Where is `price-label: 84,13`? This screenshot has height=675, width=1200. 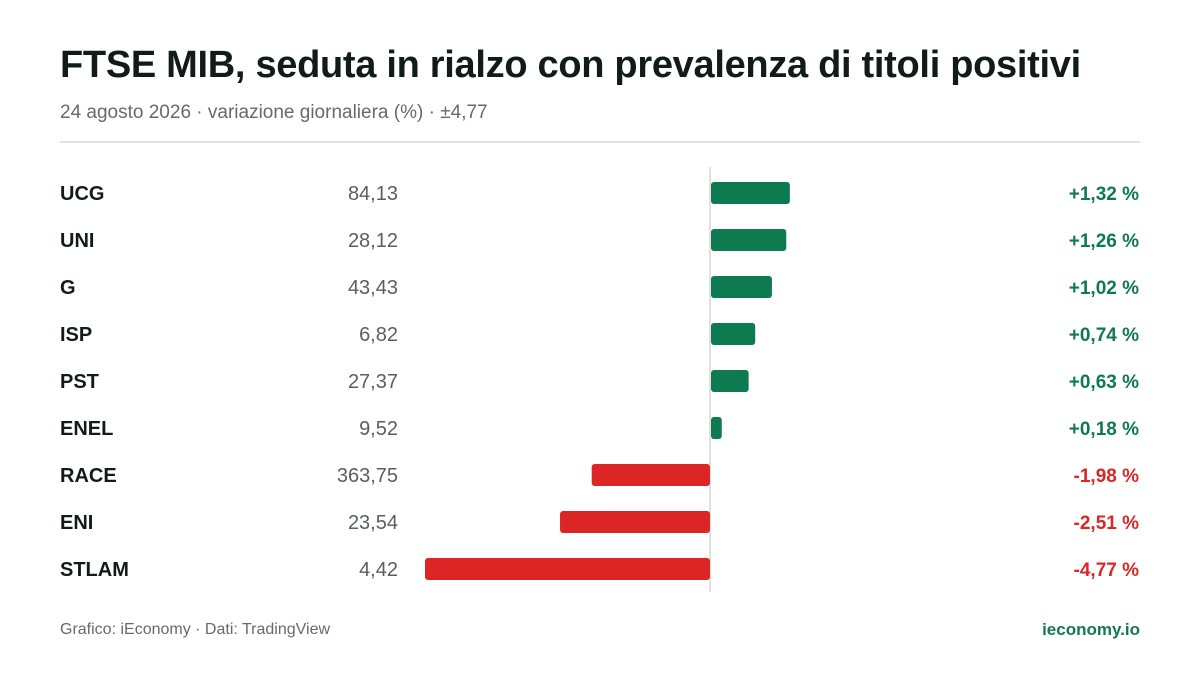 price-label: 84,13 is located at coordinates (373, 194).